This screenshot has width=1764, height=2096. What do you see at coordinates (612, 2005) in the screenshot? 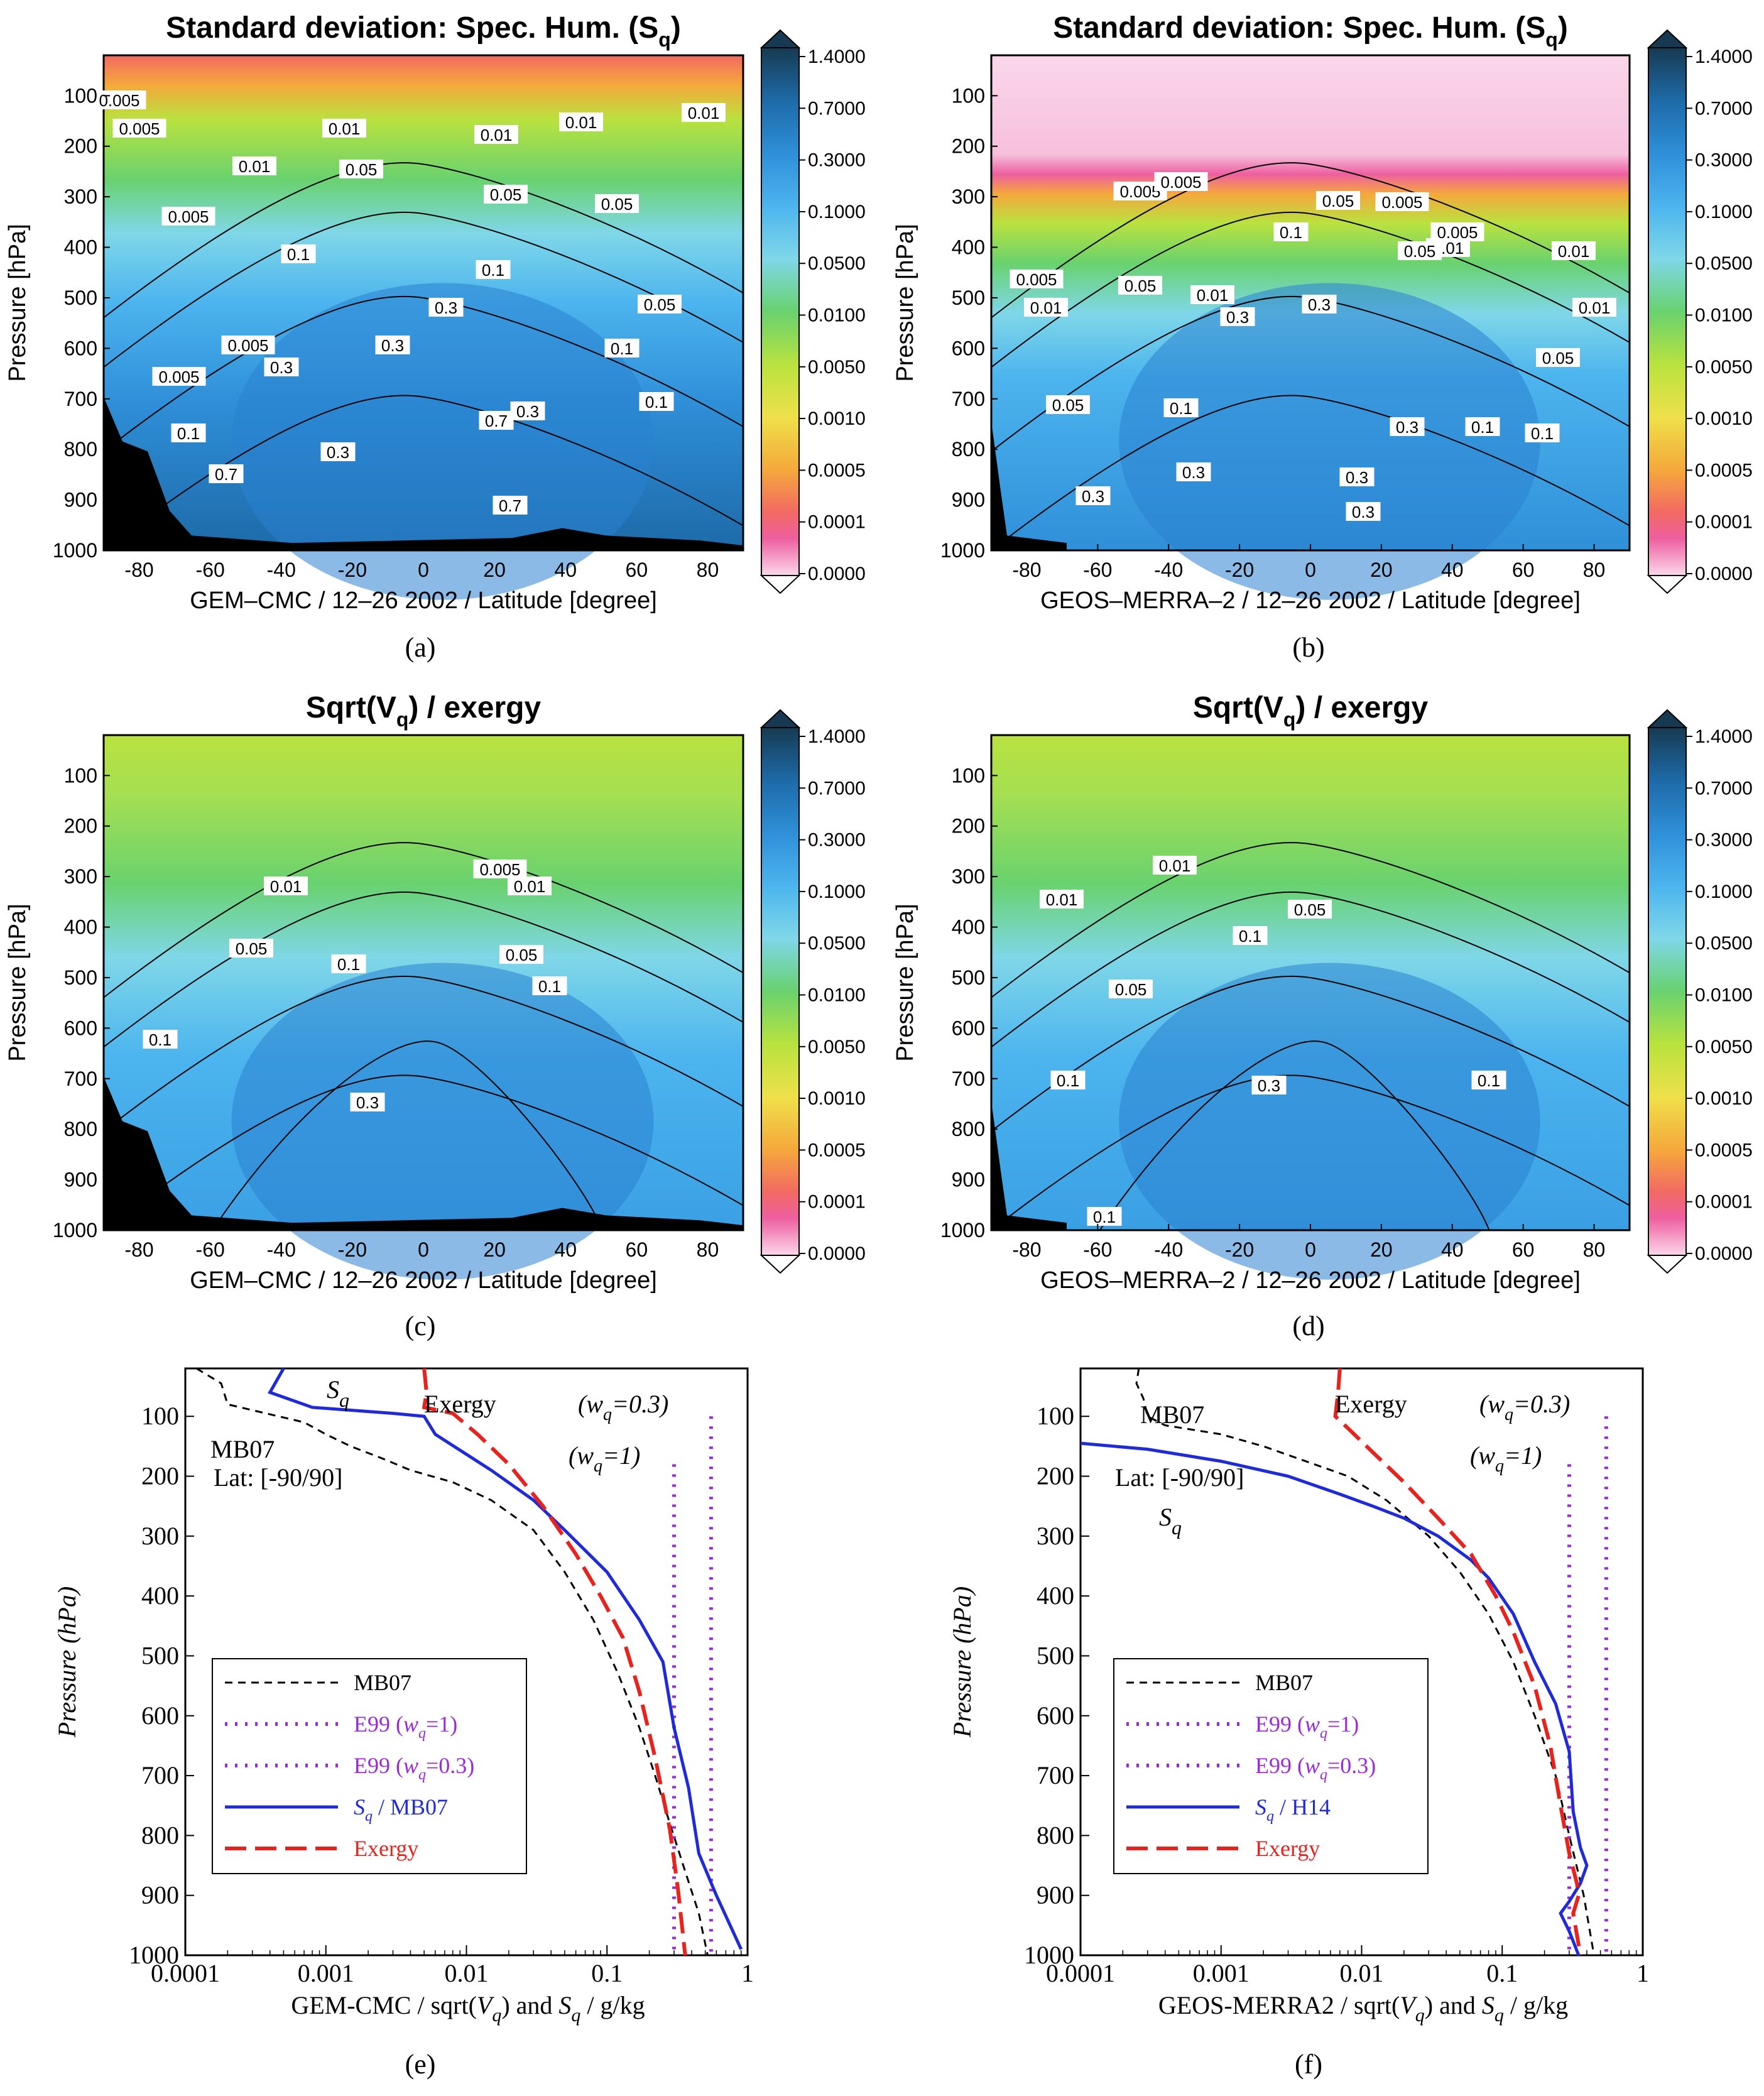
I see `xlabel-end: / g/kg` at bounding box center [612, 2005].